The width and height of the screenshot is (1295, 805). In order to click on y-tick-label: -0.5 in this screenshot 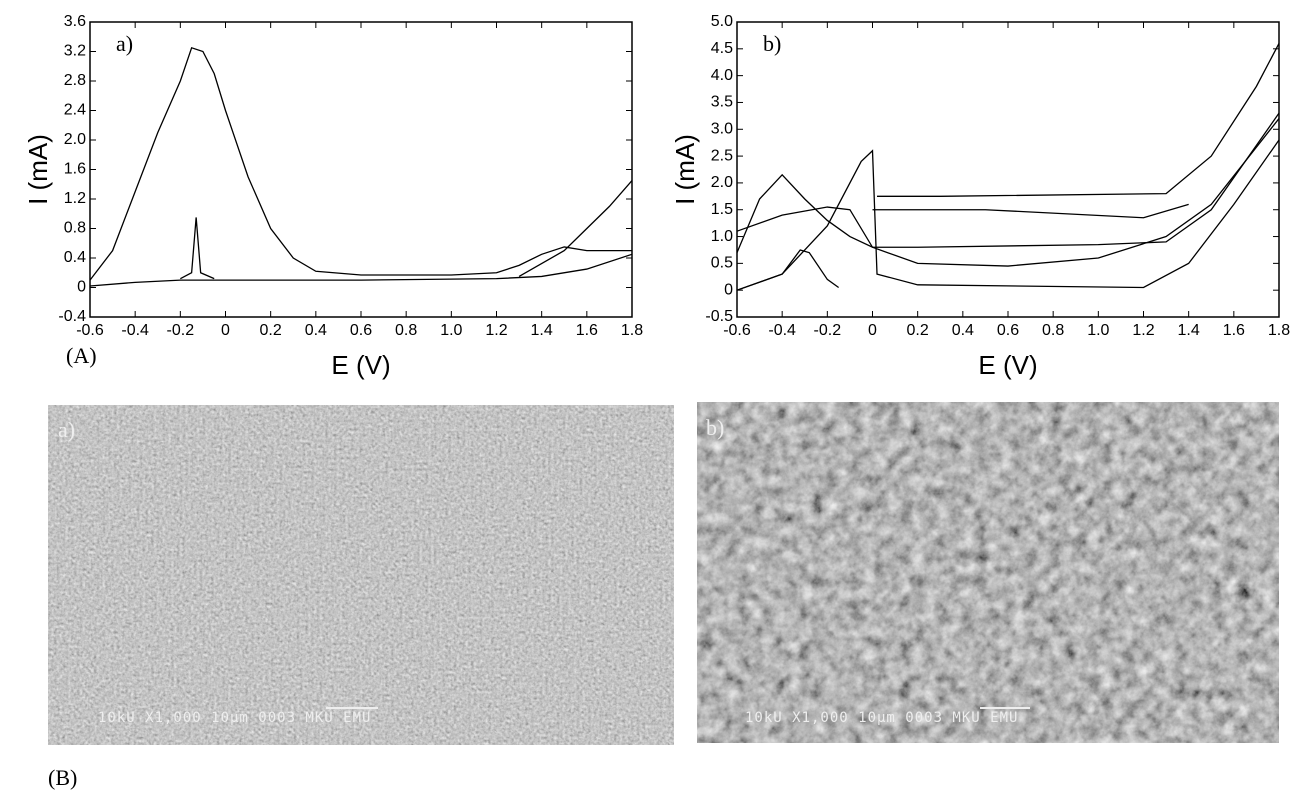, I will do `click(719, 316)`.